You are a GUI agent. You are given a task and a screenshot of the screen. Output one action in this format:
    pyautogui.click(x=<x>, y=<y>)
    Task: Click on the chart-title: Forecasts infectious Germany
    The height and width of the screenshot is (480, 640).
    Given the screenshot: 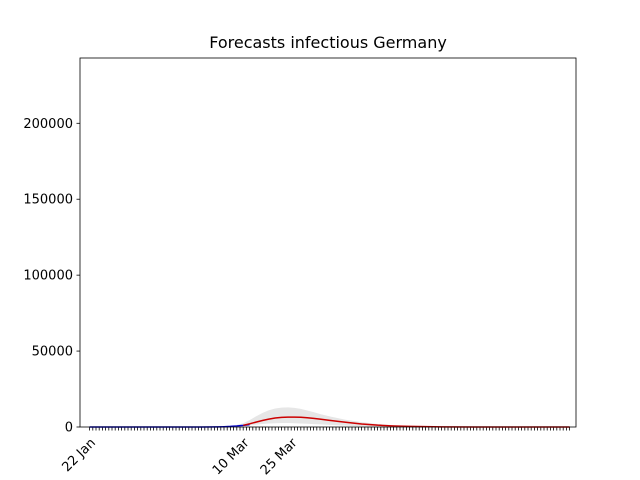 What is the action you would take?
    pyautogui.click(x=328, y=42)
    